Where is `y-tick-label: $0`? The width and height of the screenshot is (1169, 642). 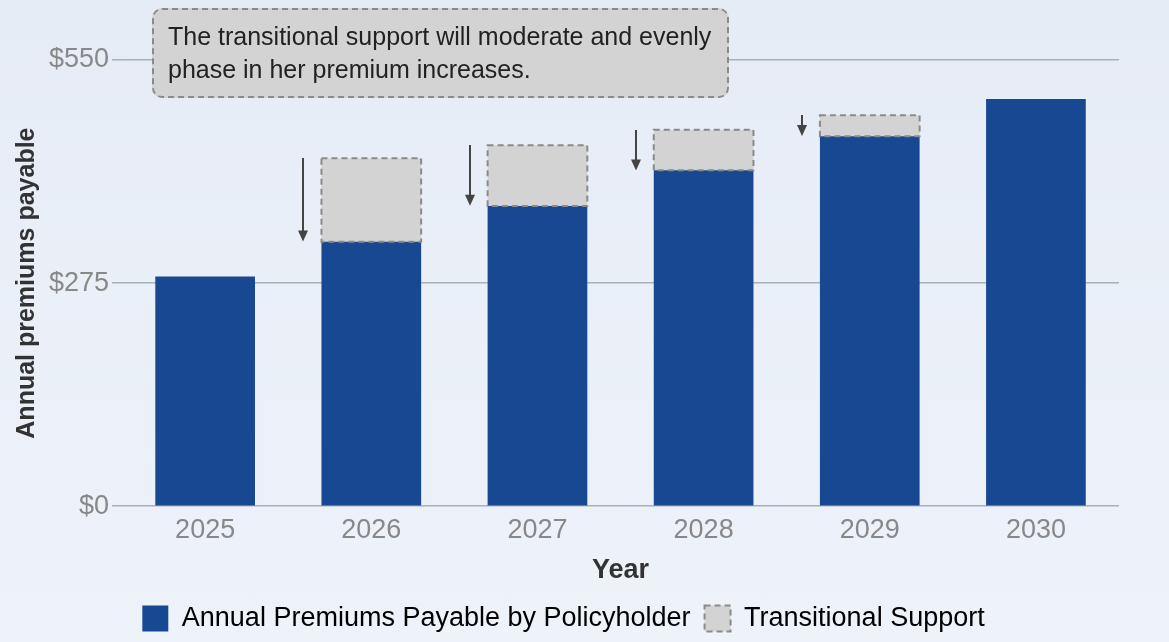 y-tick-label: $0 is located at coordinates (94, 504).